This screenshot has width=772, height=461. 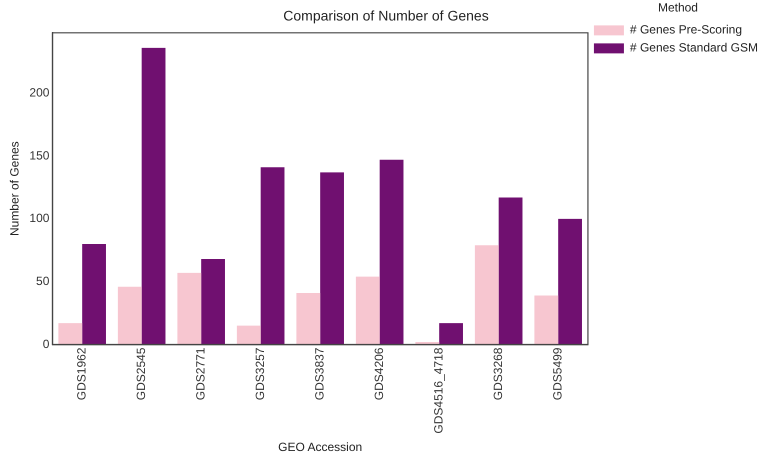 What do you see at coordinates (15, 188) in the screenshot?
I see `y-axis-title: Number of Genes` at bounding box center [15, 188].